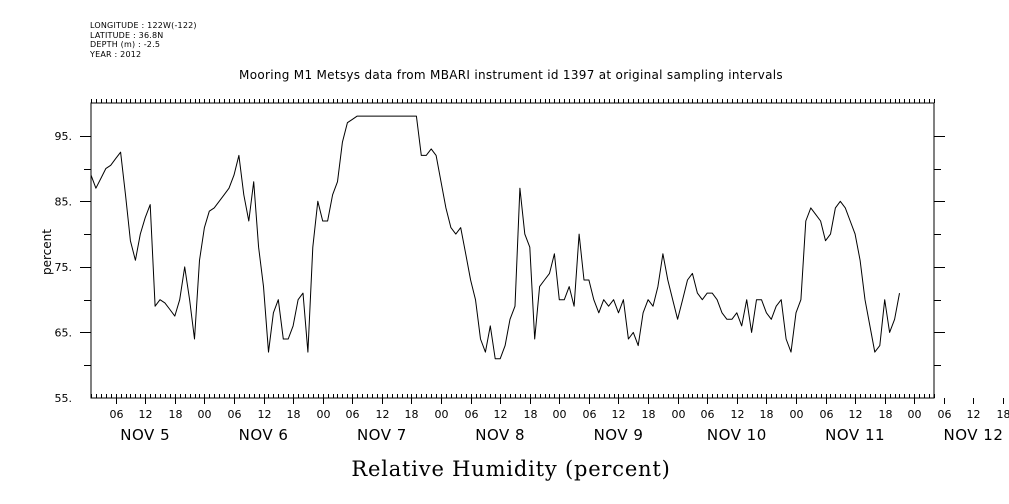 Image resolution: width=1009 pixels, height=504 pixels. Describe the element at coordinates (143, 25) in the screenshot. I see `longitude-text: LONGITUDE : 122W(-122)` at that location.